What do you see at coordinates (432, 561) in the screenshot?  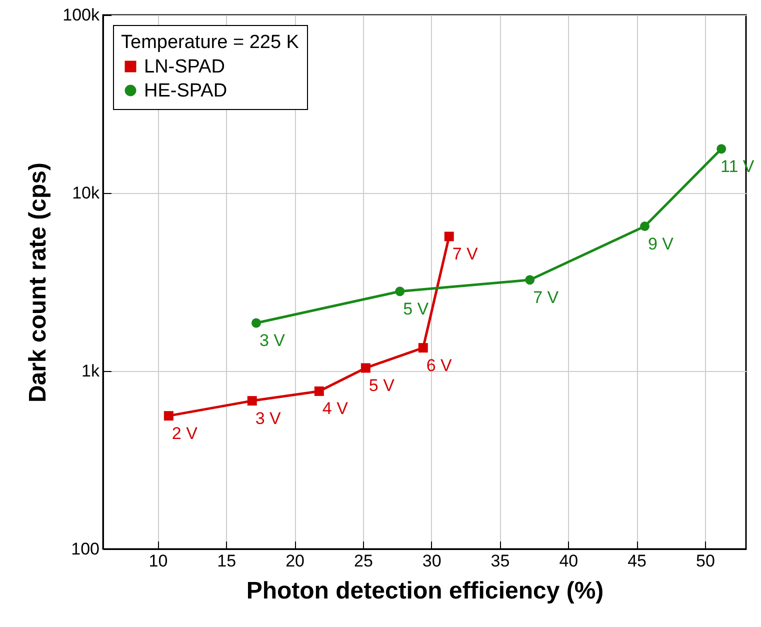 I see `x-tick-label: 30` at bounding box center [432, 561].